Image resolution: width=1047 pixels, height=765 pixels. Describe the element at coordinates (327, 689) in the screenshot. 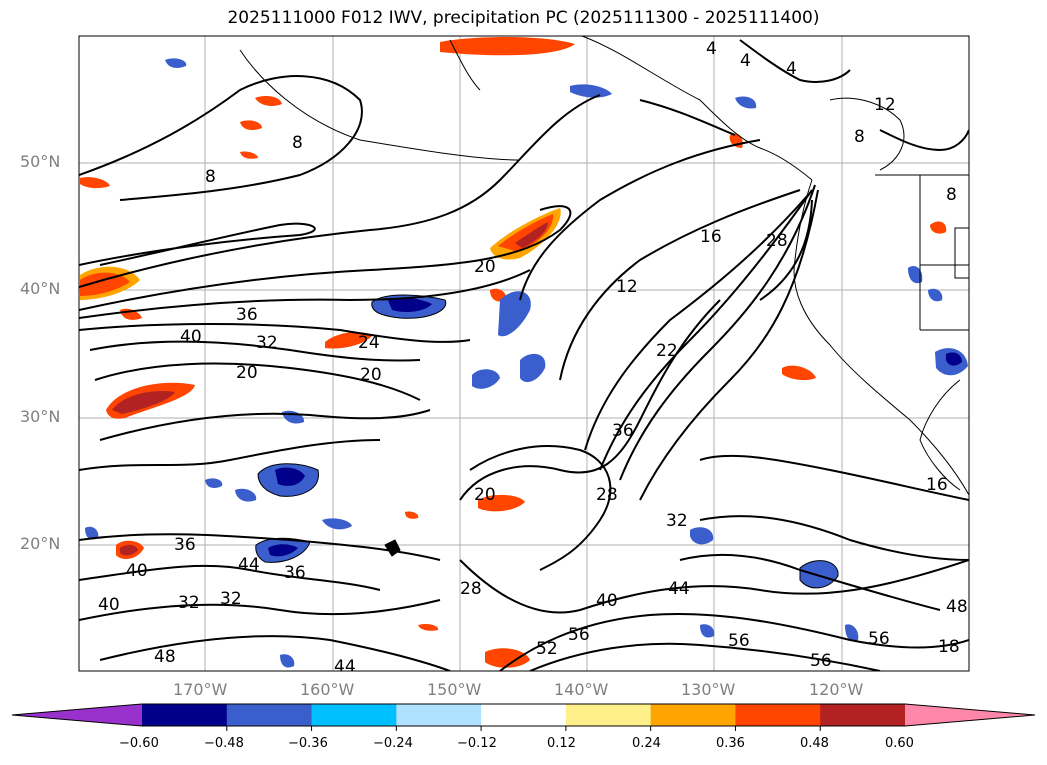

I see `lon-label: 160°W` at that location.